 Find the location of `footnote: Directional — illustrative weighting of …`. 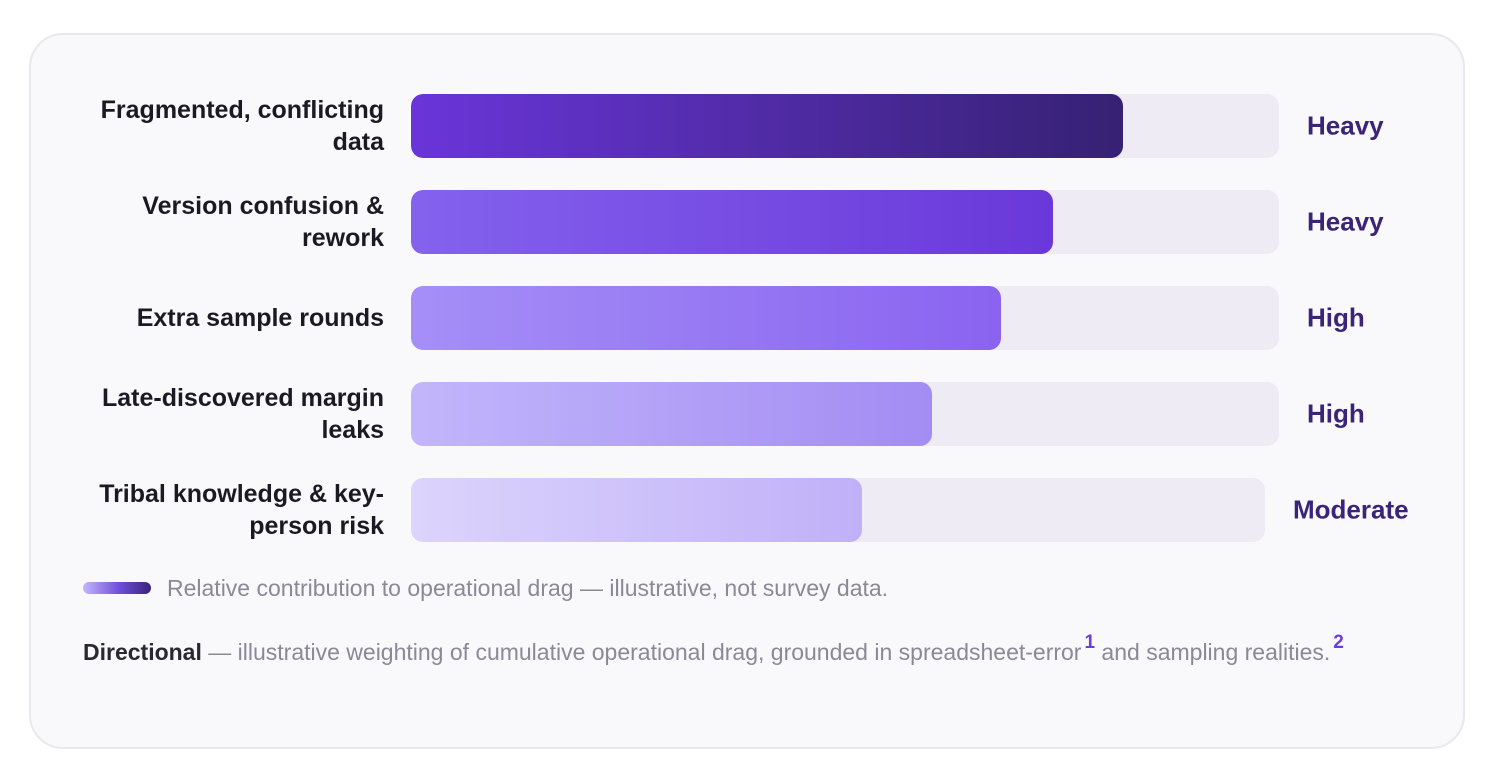

footnote: Directional — illustrative weighting of … is located at coordinates (743, 650).